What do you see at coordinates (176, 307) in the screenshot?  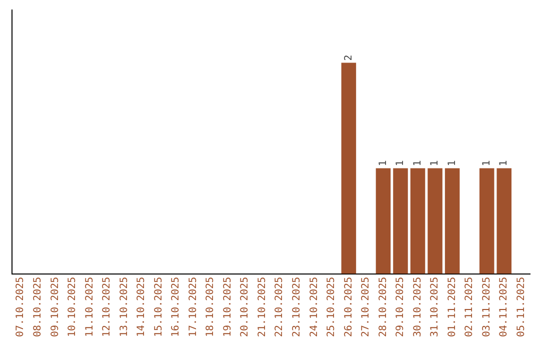 I see `x-tick-label: 16.10.2025` at bounding box center [176, 307].